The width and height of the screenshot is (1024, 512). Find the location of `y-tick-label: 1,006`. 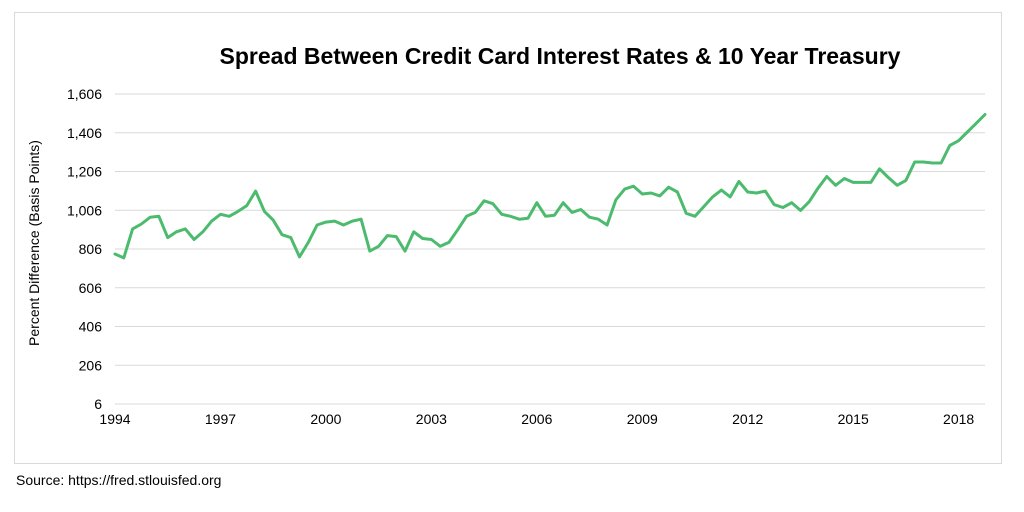

y-tick-label: 1,006 is located at coordinates (84, 210).